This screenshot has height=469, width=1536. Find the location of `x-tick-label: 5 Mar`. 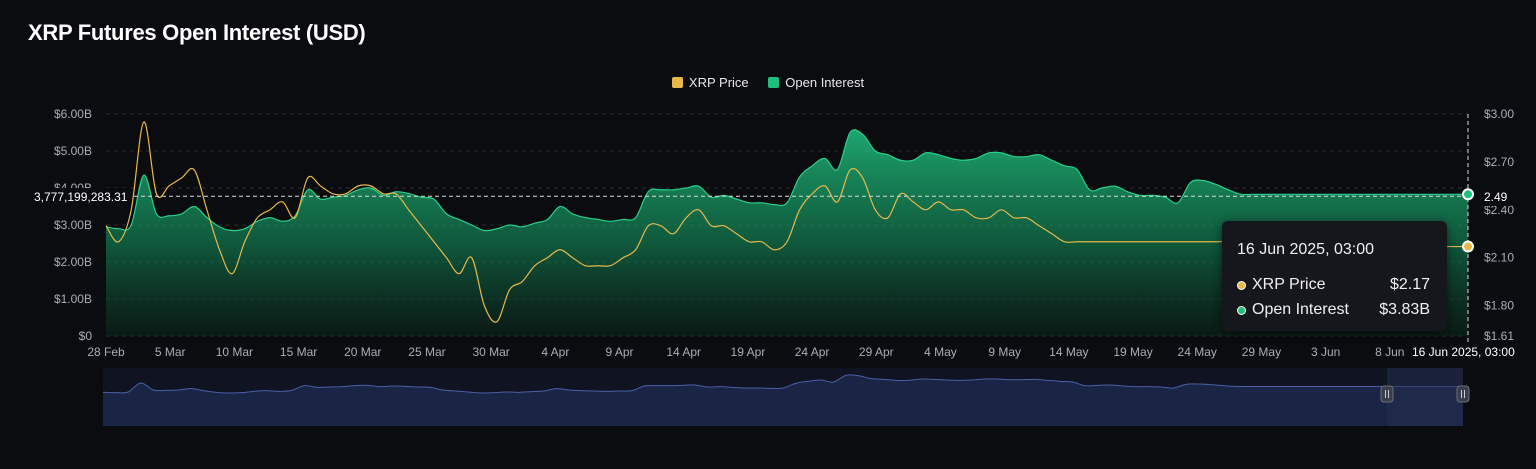

x-tick-label: 5 Mar is located at coordinates (170, 352).